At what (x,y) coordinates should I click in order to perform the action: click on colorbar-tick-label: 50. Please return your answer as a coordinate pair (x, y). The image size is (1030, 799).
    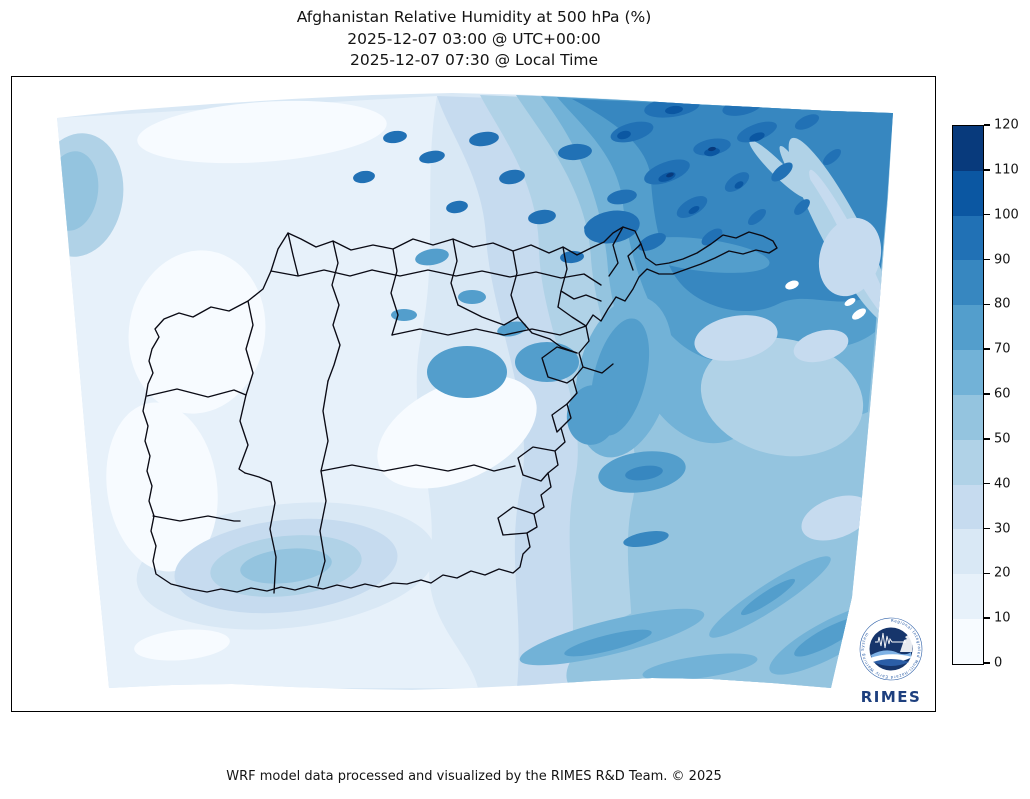
    Looking at the image, I should click on (1002, 439).